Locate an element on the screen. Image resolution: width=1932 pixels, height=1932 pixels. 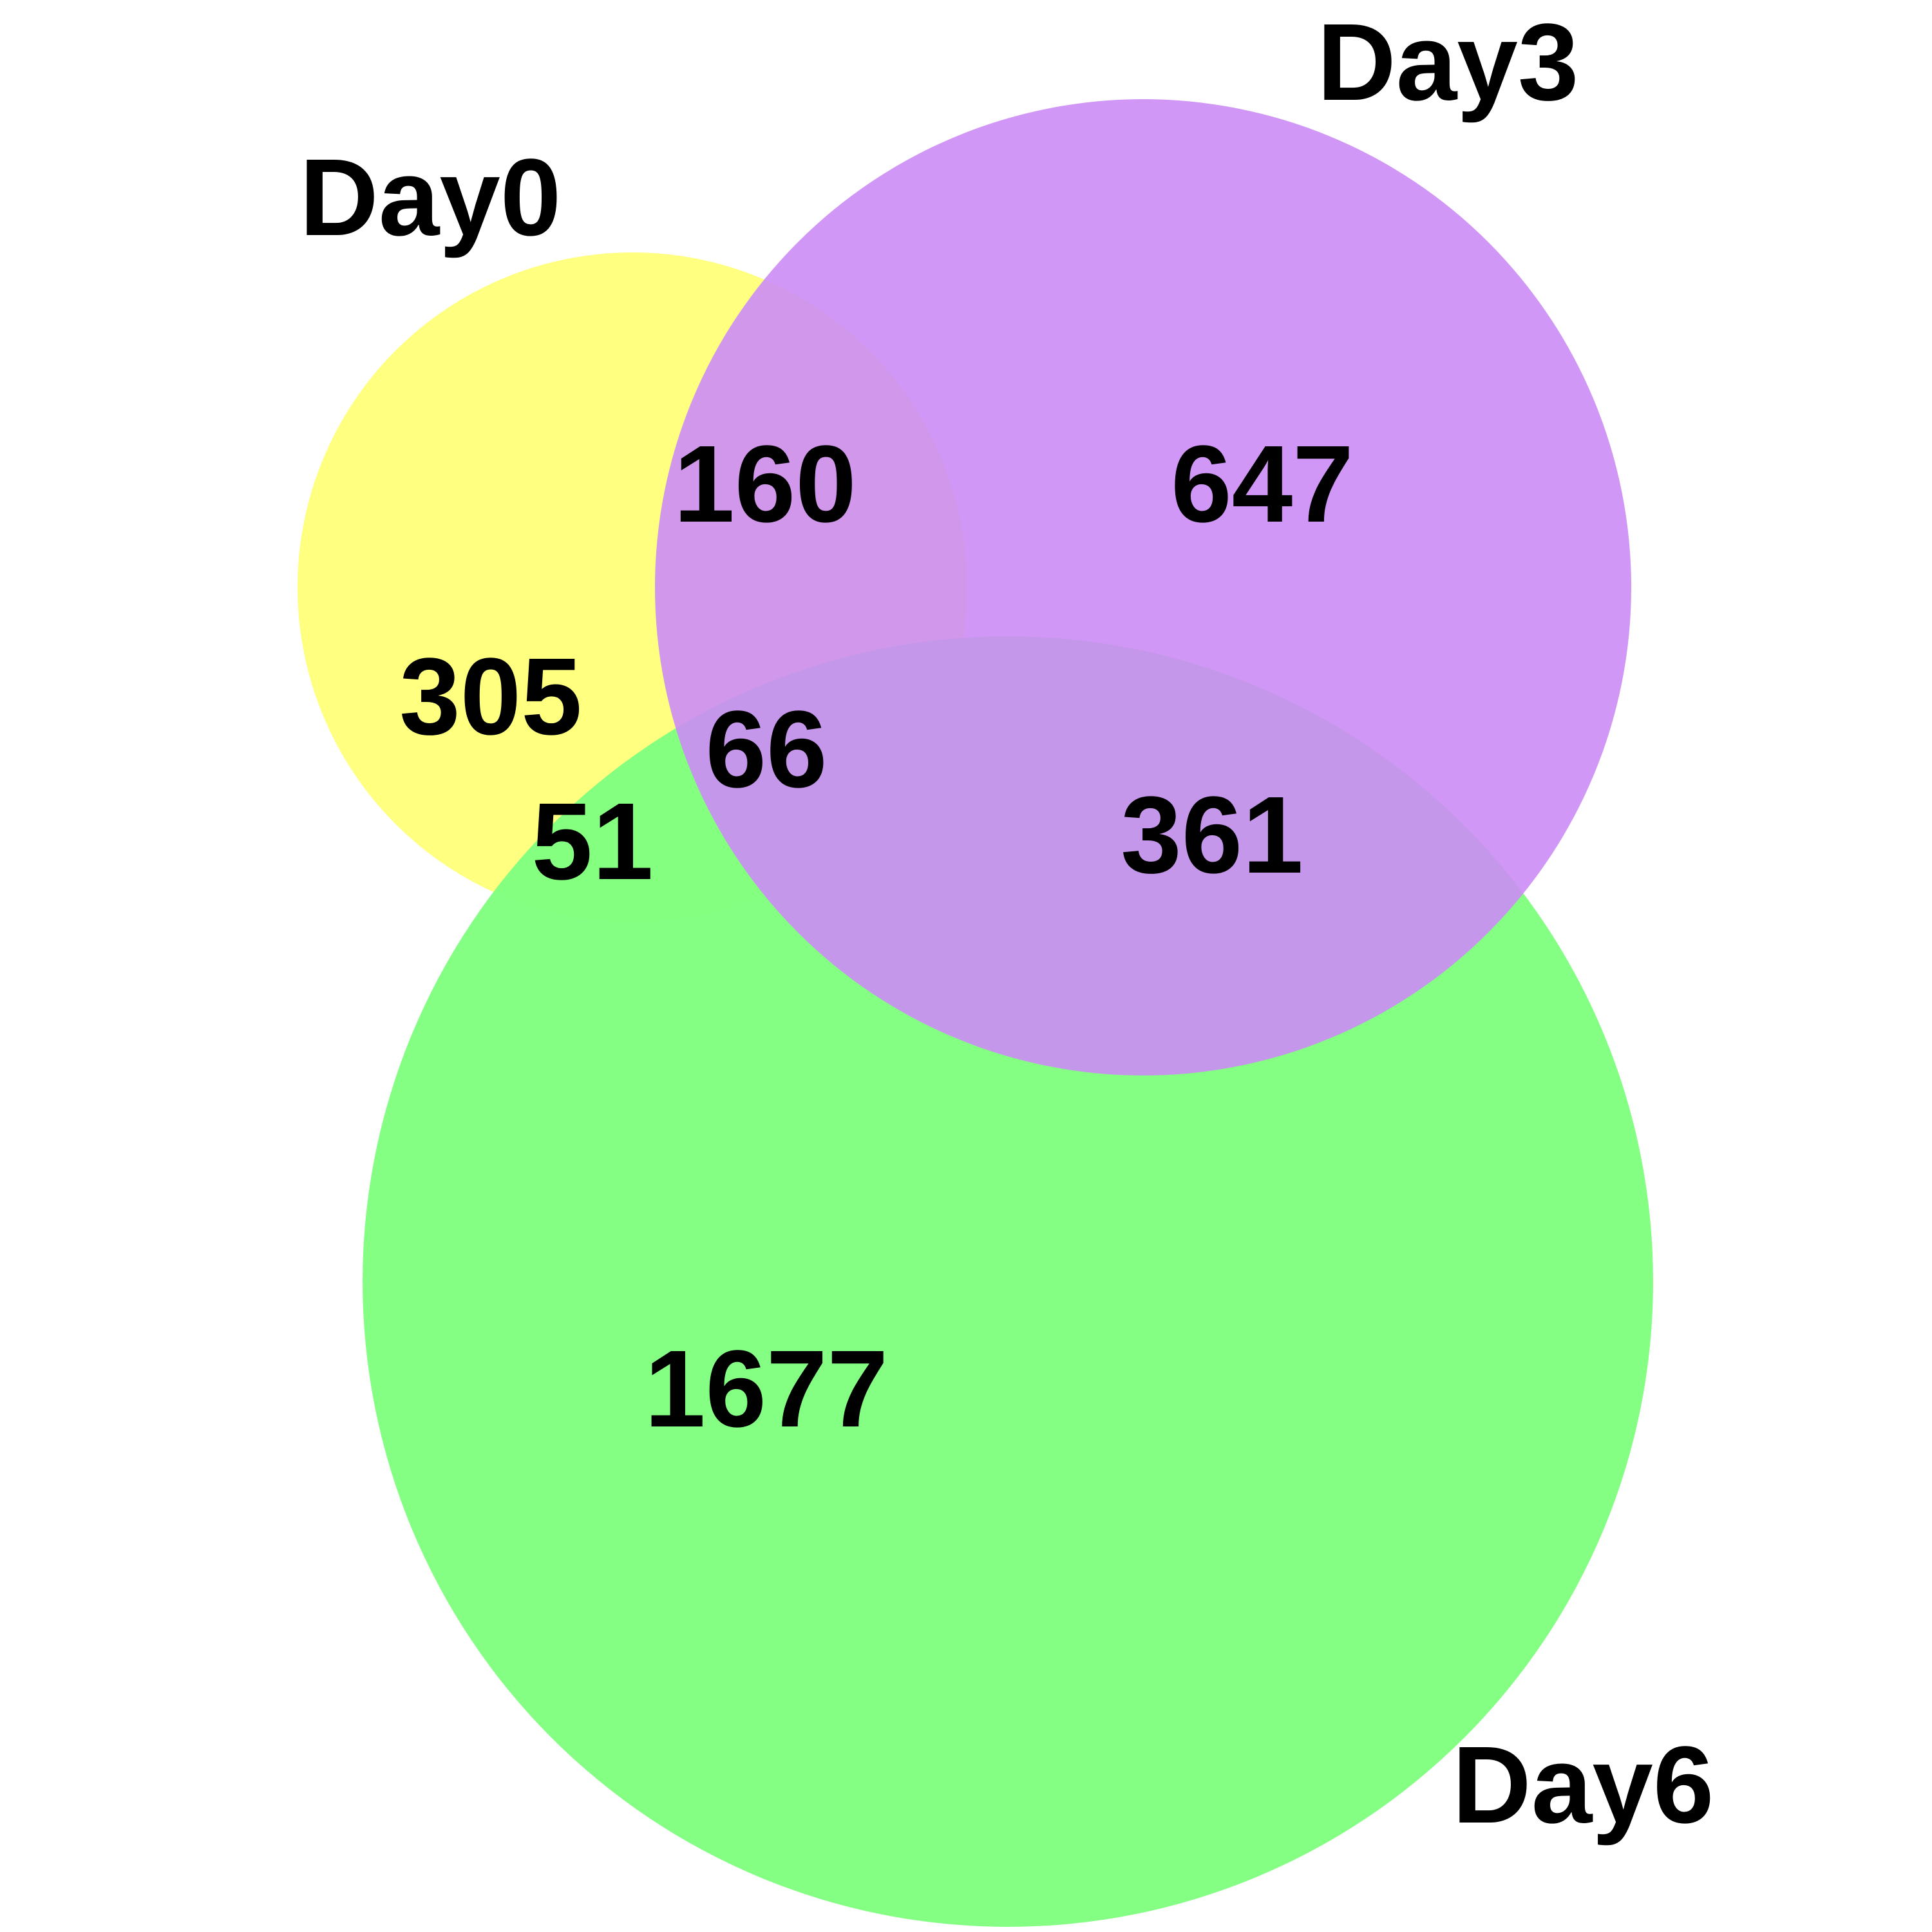
day0-day3-count: 160 is located at coordinates (765, 484).